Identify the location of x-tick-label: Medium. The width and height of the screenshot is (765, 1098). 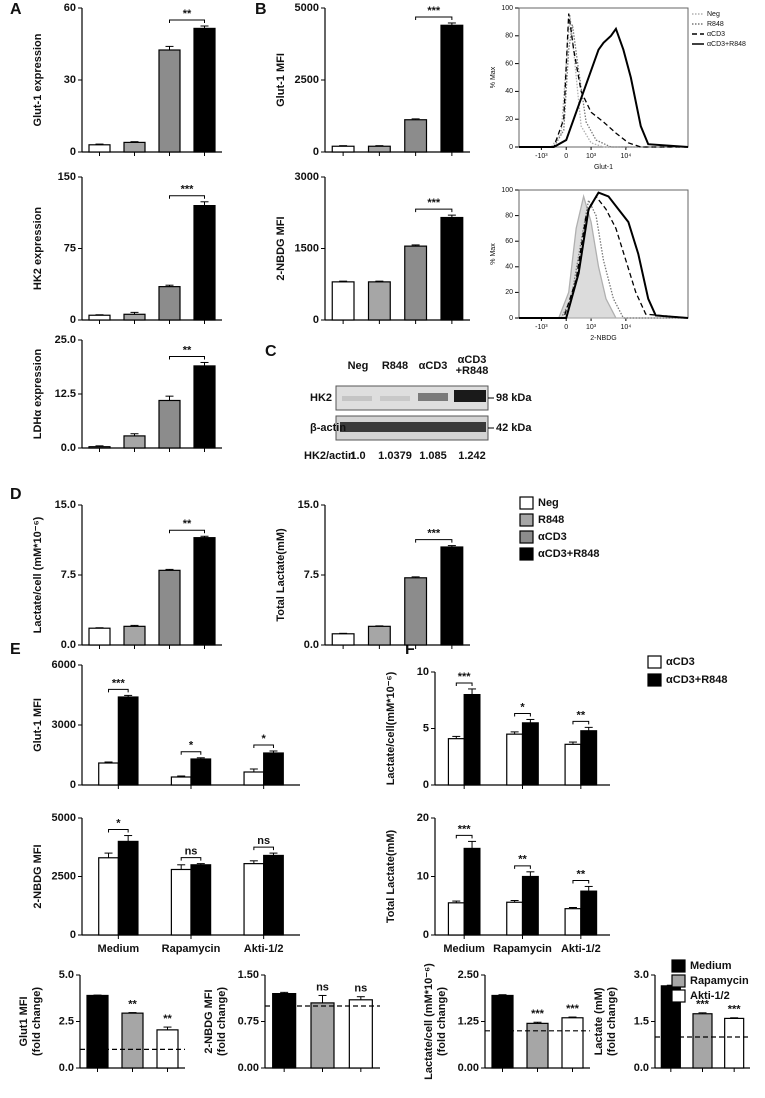
(119, 949).